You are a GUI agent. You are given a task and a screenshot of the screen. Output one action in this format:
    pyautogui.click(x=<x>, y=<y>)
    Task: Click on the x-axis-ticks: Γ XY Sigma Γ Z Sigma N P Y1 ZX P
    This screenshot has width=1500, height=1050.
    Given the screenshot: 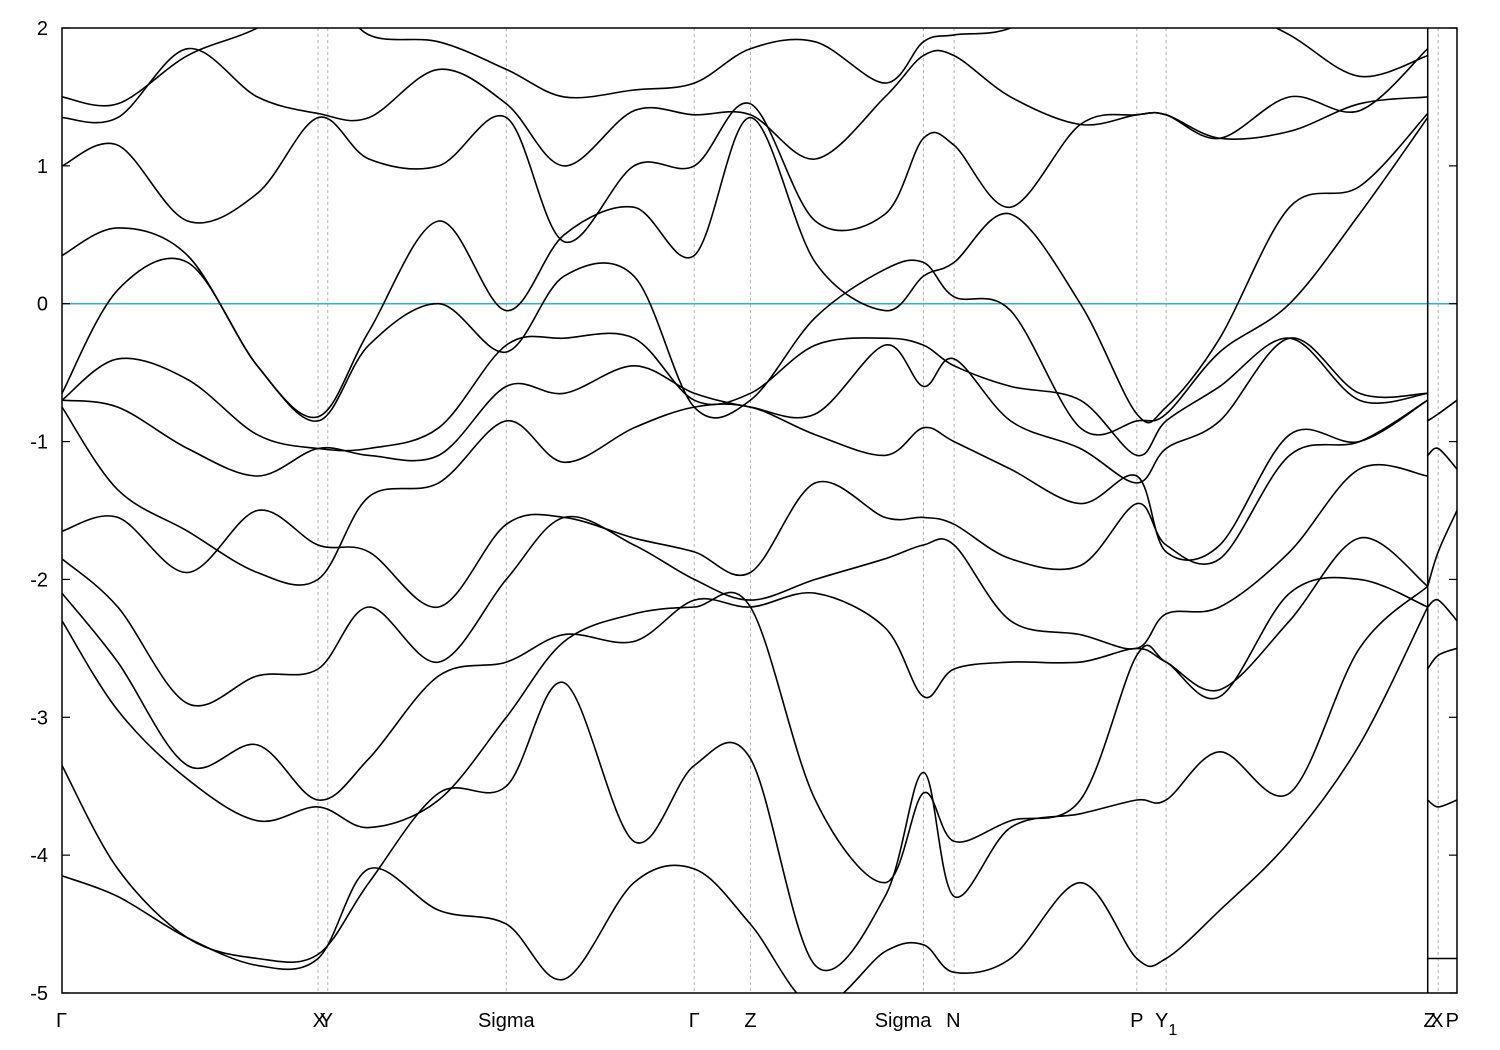 What is the action you would take?
    pyautogui.click(x=757, y=1024)
    